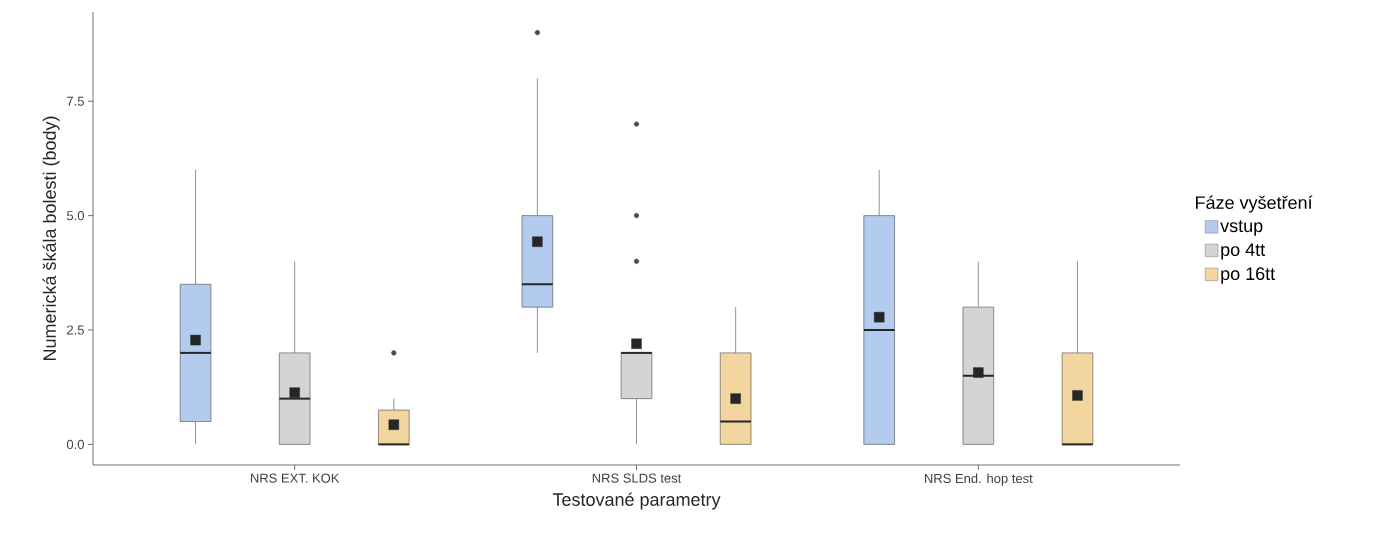  I want to click on y-tick-label: 7.5, so click(75, 101).